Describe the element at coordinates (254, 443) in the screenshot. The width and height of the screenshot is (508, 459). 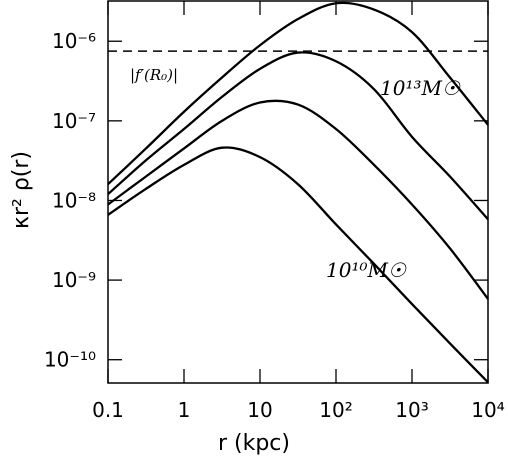
I see `x-axis-label: r (kpc)` at that location.